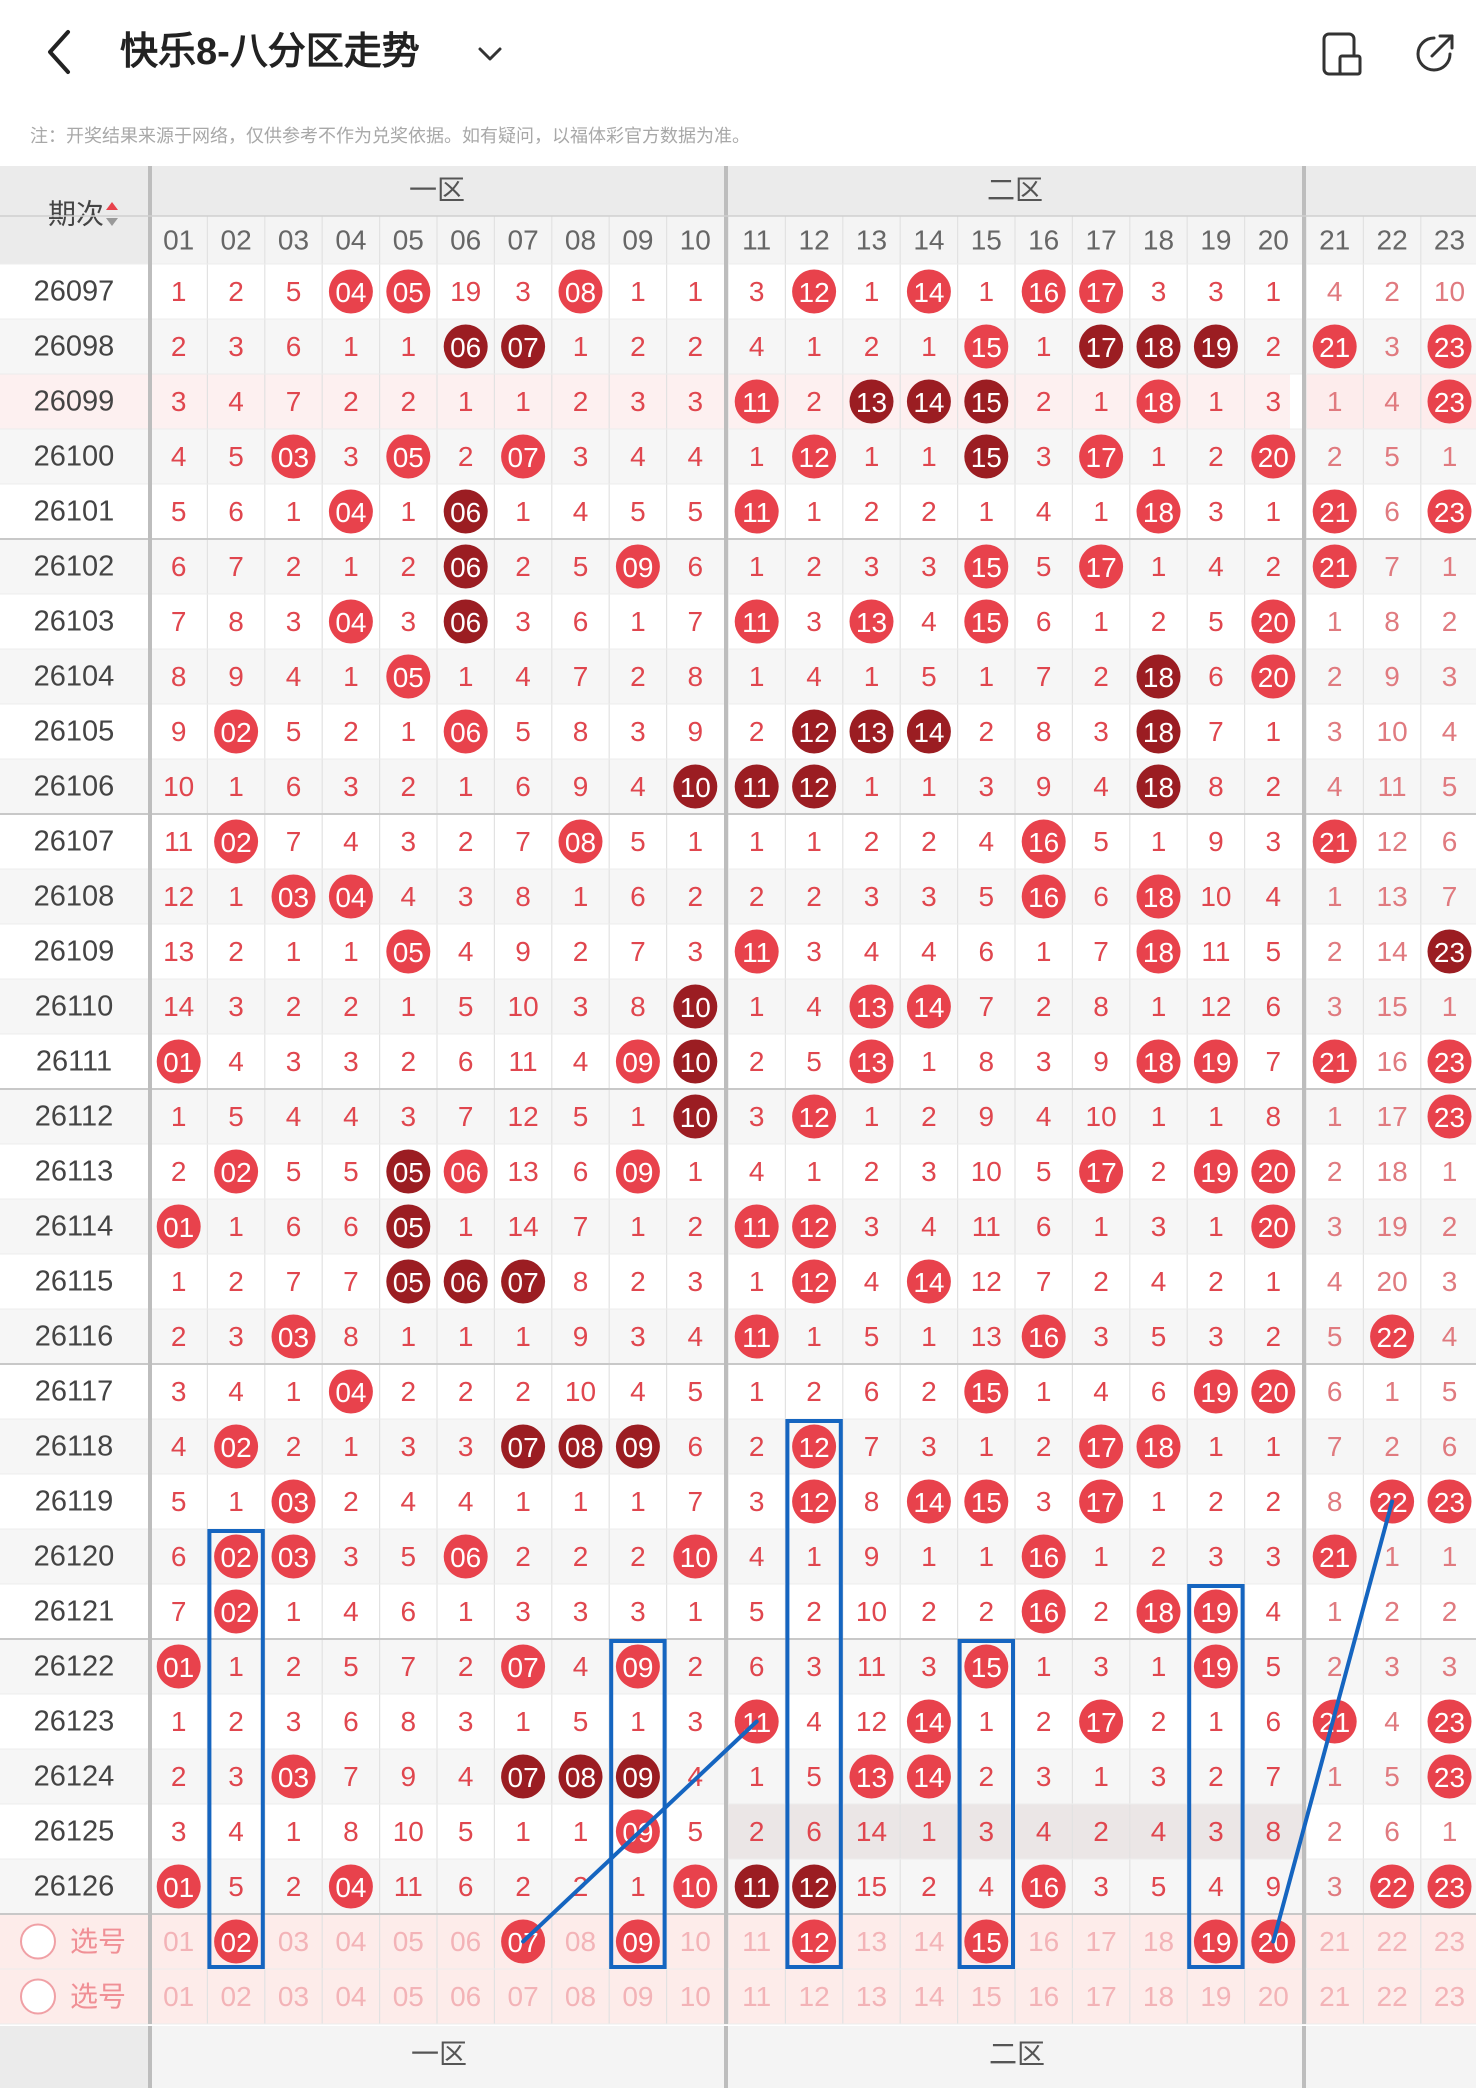 This screenshot has height=2088, width=1476. I want to click on selected-number: 02, so click(236, 1942).